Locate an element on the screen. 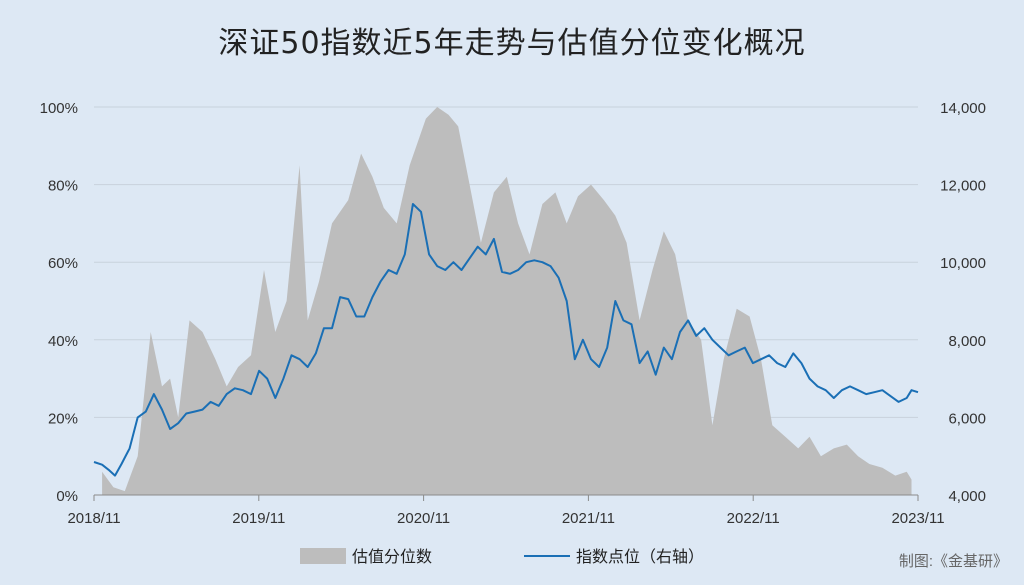  legend-label-line: 指数点位（右轴） is located at coordinates (640, 557).